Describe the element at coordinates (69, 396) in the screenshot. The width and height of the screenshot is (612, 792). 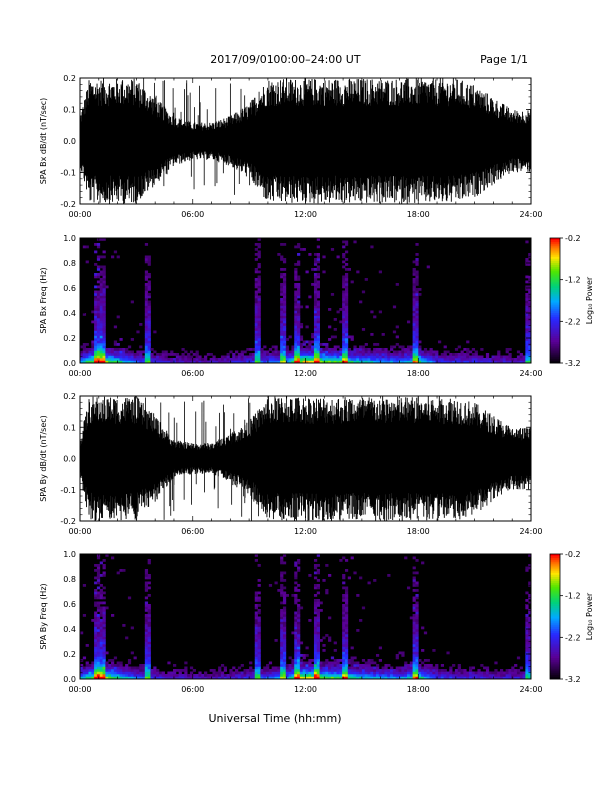
I see `y-tick-label: 0.2` at that location.